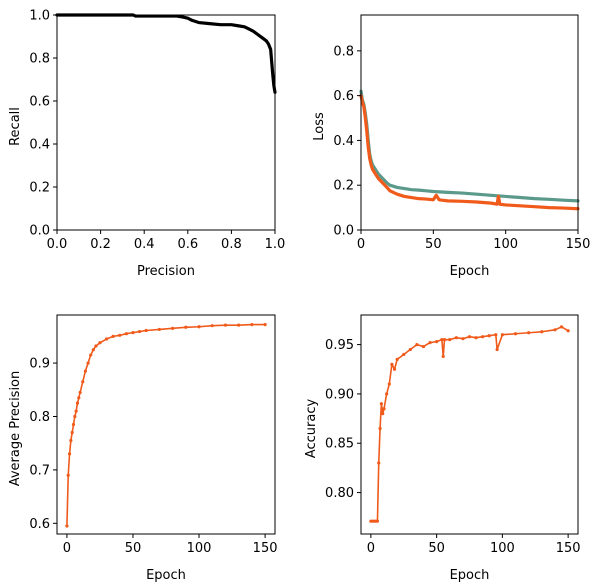 The width and height of the screenshot is (599, 588). What do you see at coordinates (57, 244) in the screenshot?
I see `x-tick-label: 0.0` at bounding box center [57, 244].